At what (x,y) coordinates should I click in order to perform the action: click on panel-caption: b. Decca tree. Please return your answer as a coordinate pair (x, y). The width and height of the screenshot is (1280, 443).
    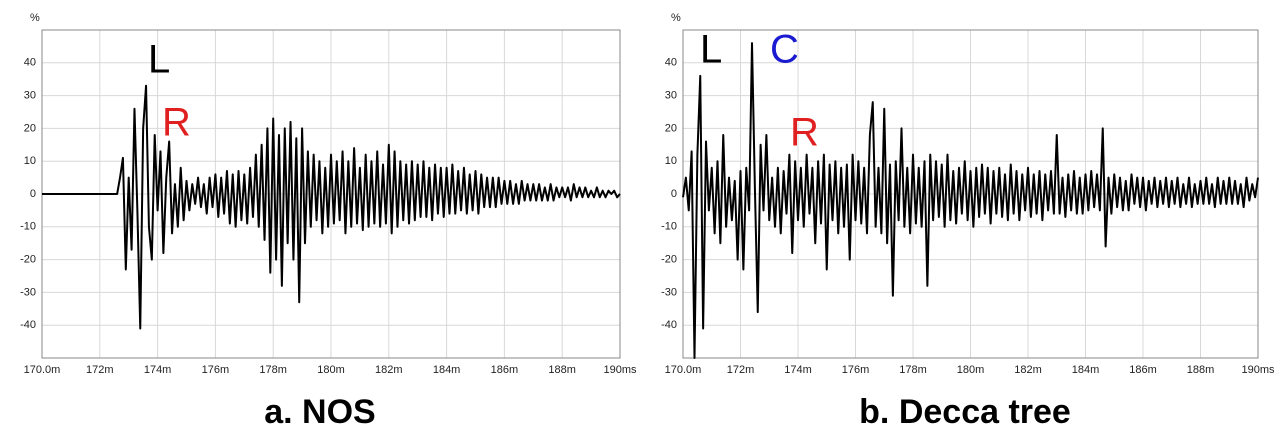
    Looking at the image, I should click on (965, 412).